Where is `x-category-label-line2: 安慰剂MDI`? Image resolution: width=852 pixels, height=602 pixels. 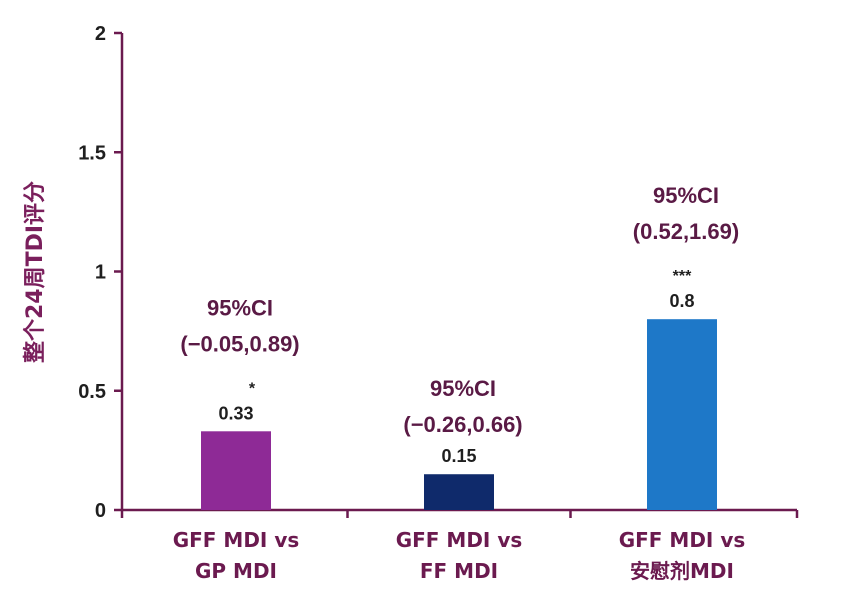 x-category-label-line2: 安慰剂MDI is located at coordinates (682, 571).